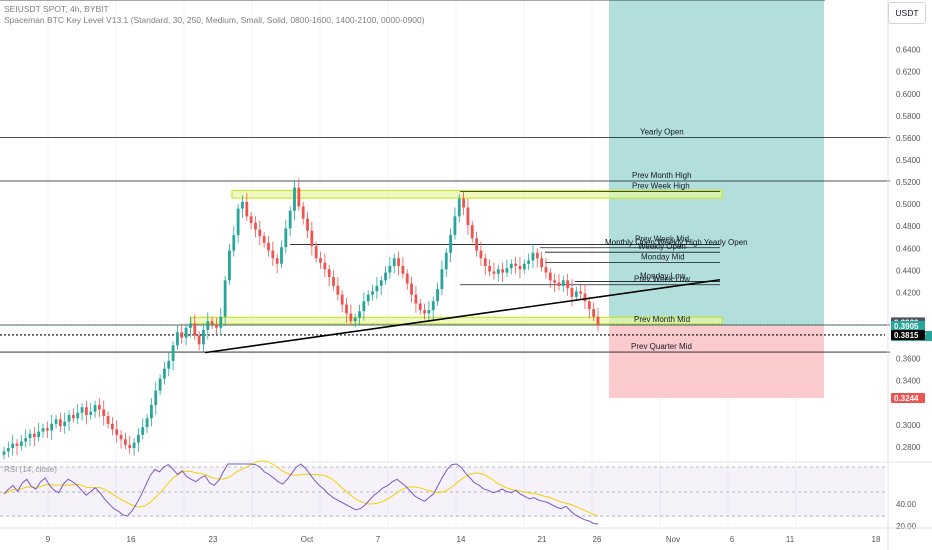 Image resolution: width=932 pixels, height=550 pixels. What do you see at coordinates (56, 9) in the screenshot?
I see `symbol-title: SEIUSDT SPOT, 4h, BYBIT` at bounding box center [56, 9].